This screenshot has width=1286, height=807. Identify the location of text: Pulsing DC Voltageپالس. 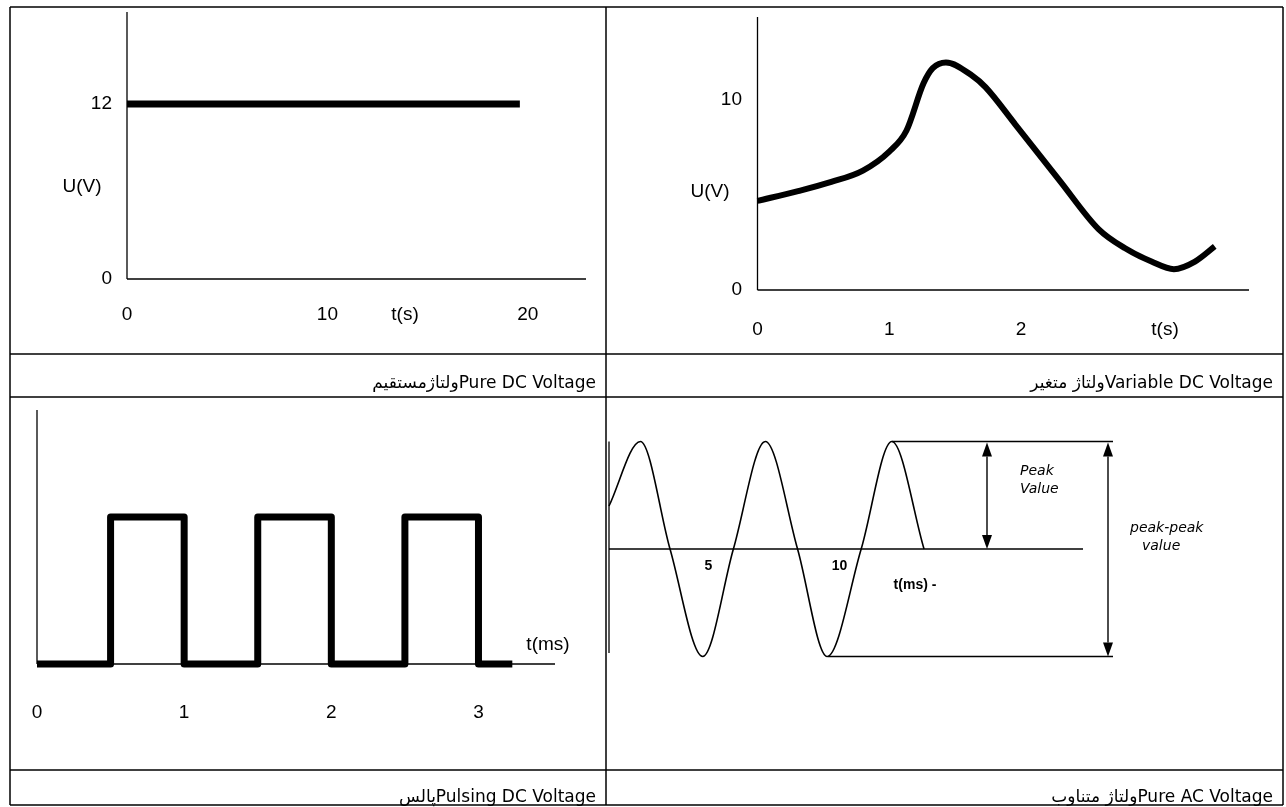
(497, 796).